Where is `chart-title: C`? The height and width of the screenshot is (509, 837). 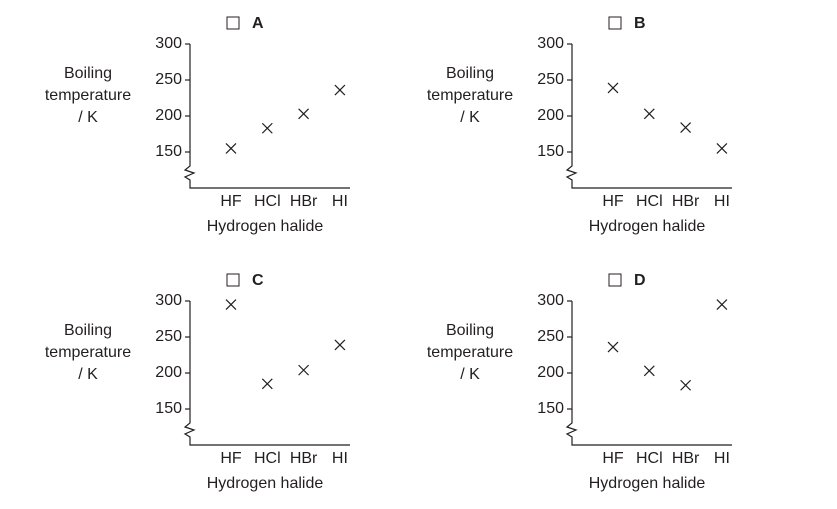 chart-title: C is located at coordinates (258, 280).